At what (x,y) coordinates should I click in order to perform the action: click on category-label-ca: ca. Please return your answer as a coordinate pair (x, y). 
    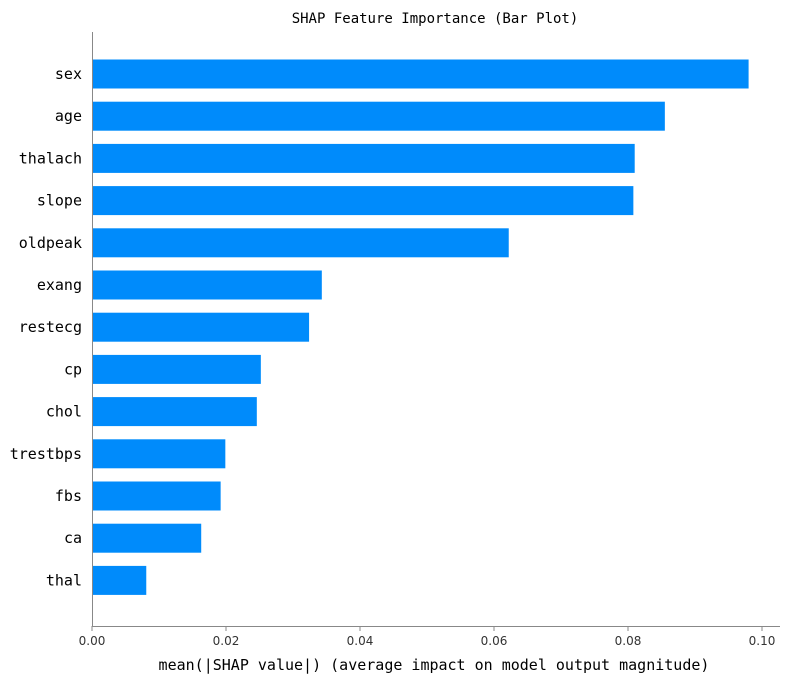
    Looking at the image, I should click on (73, 538).